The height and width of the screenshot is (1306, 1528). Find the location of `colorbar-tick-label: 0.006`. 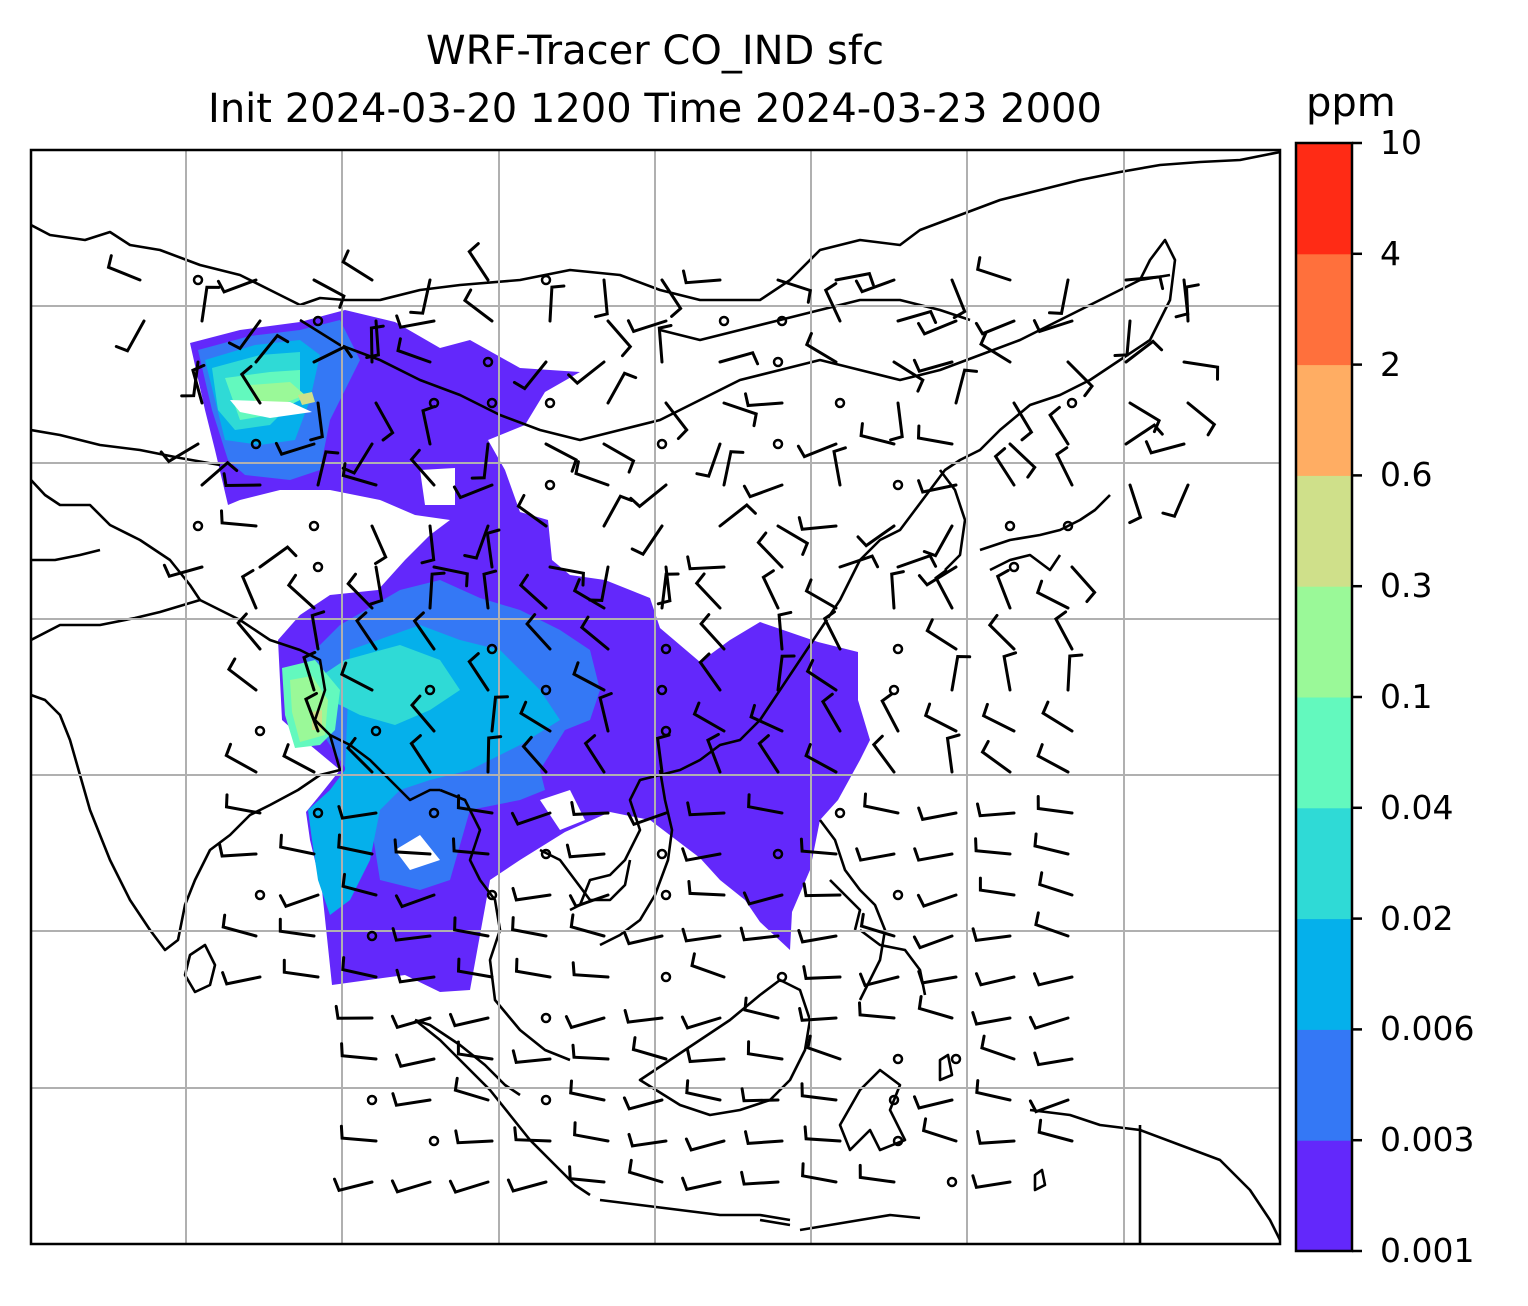

colorbar-tick-label: 0.006 is located at coordinates (1427, 1029).